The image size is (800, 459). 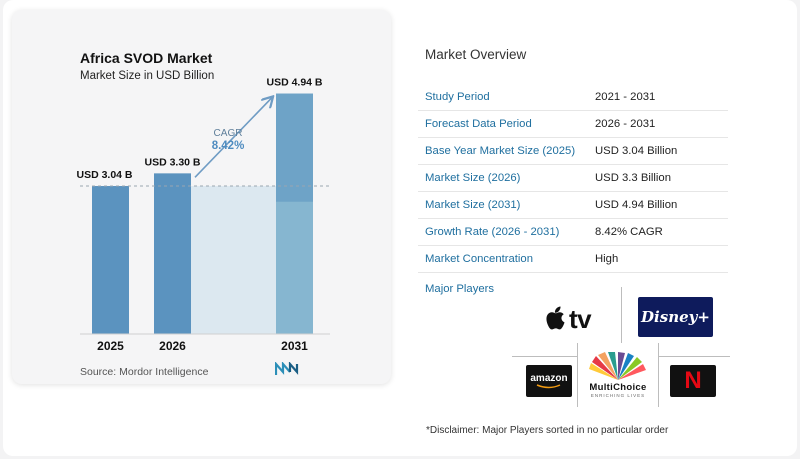 I want to click on data-label-2031: USD 4.94 B, so click(x=294, y=83).